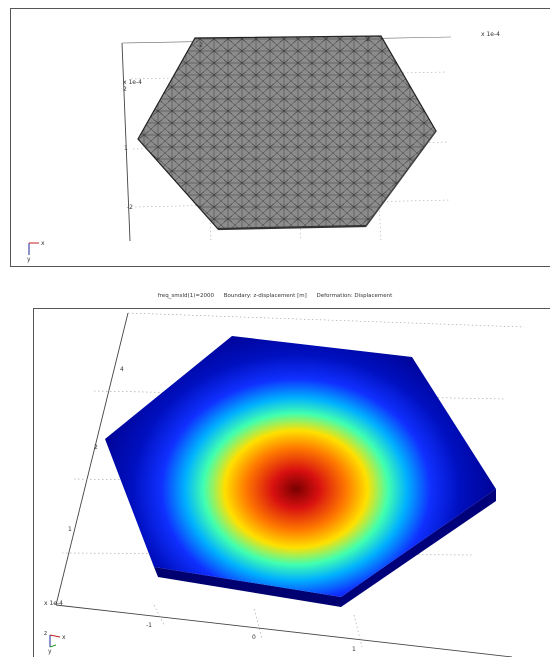 Image resolution: width=550 pixels, height=657 pixels. I want to click on tick-x-pos: 1, so click(354, 649).